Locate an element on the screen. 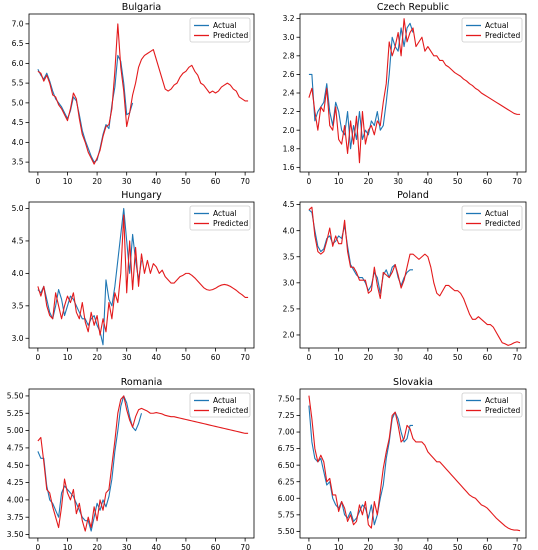  y-tick: 2.0 is located at coordinates (291, 130).